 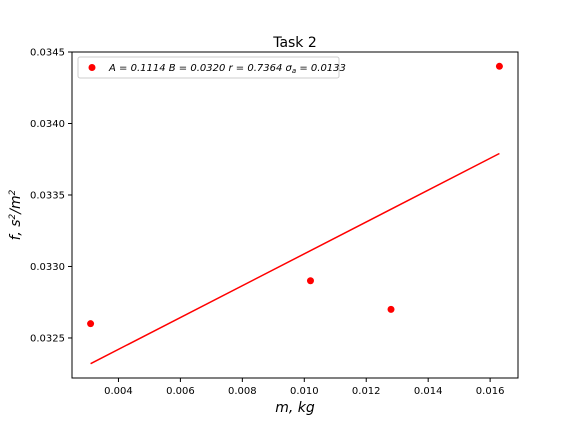 I want to click on legend-label-tail: = 0.0133, so click(x=321, y=68).